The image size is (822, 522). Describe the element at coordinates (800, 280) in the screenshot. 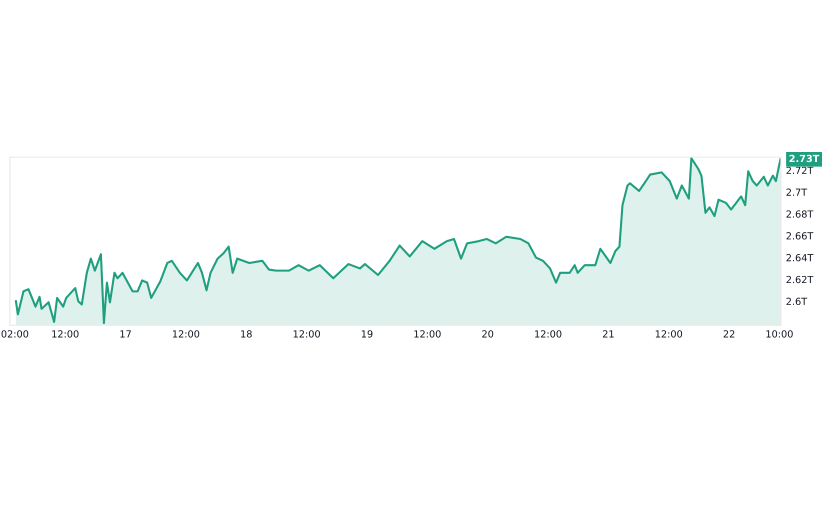

I see `y-tick-label: 2.62T` at that location.